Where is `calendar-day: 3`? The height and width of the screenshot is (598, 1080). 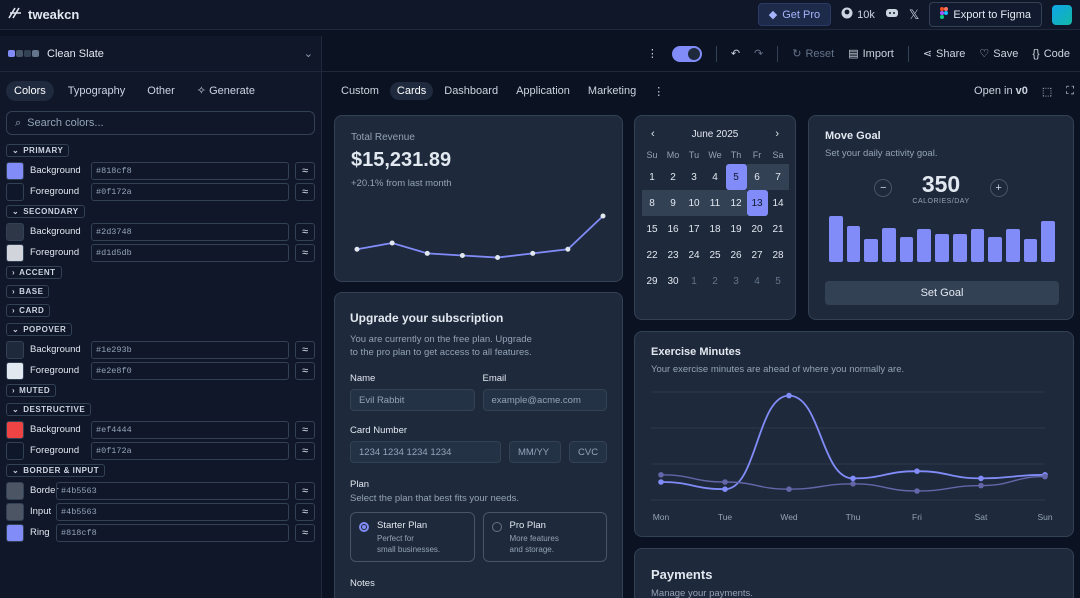 calendar-day: 3 is located at coordinates (694, 177).